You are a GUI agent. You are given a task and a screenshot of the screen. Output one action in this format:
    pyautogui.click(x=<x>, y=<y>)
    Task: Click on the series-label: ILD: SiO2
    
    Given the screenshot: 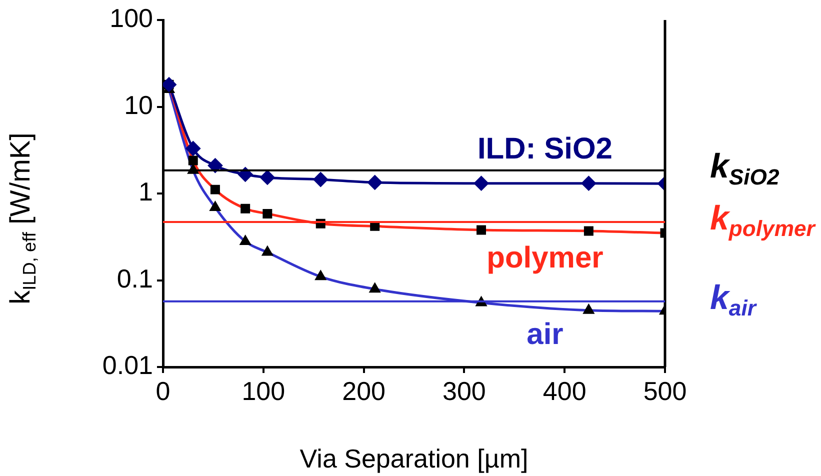 What is the action you would take?
    pyautogui.click(x=544, y=149)
    